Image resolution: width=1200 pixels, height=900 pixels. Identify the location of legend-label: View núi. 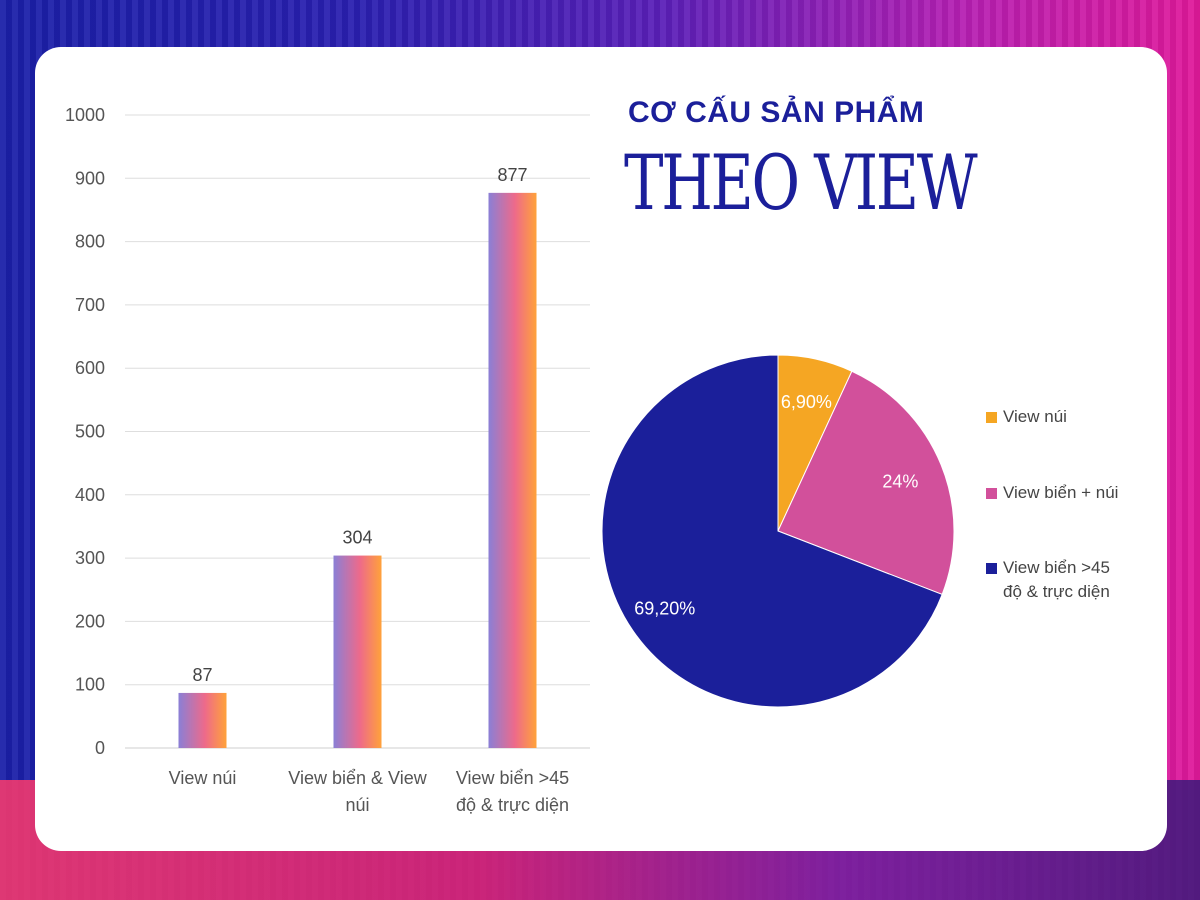
(1035, 416).